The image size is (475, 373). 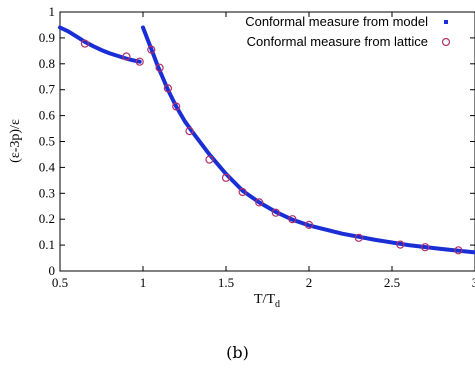 I want to click on legend-label-model: Conformal measure from model, so click(x=336, y=21).